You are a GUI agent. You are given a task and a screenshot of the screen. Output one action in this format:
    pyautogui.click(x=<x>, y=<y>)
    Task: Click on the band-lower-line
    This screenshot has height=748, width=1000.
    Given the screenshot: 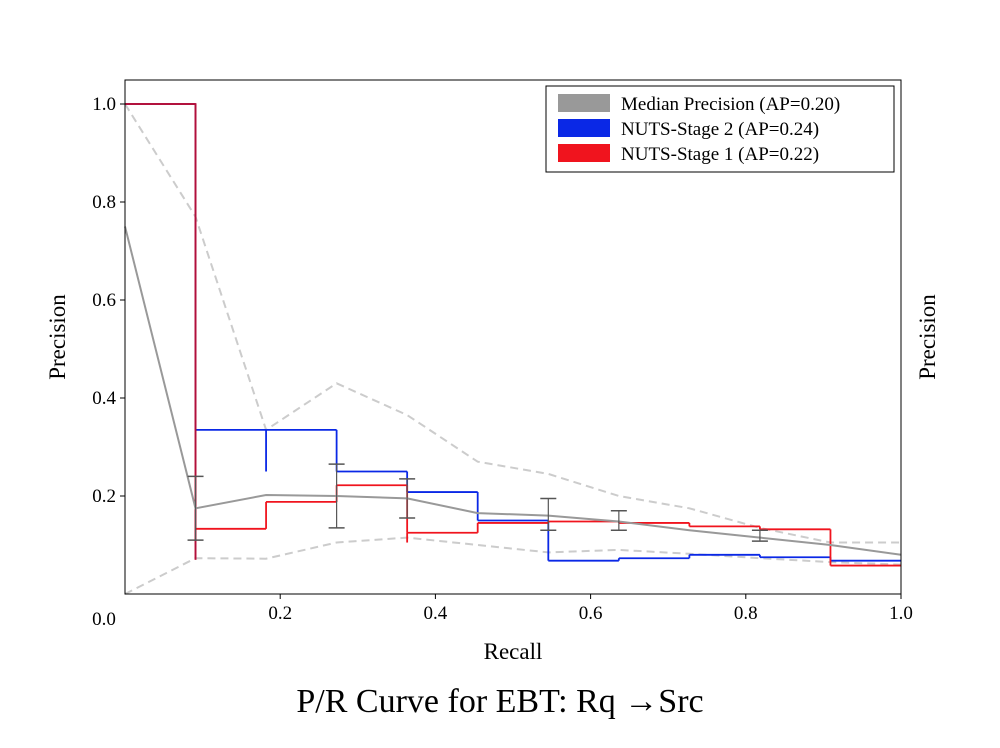 What is the action you would take?
    pyautogui.click(x=513, y=565)
    